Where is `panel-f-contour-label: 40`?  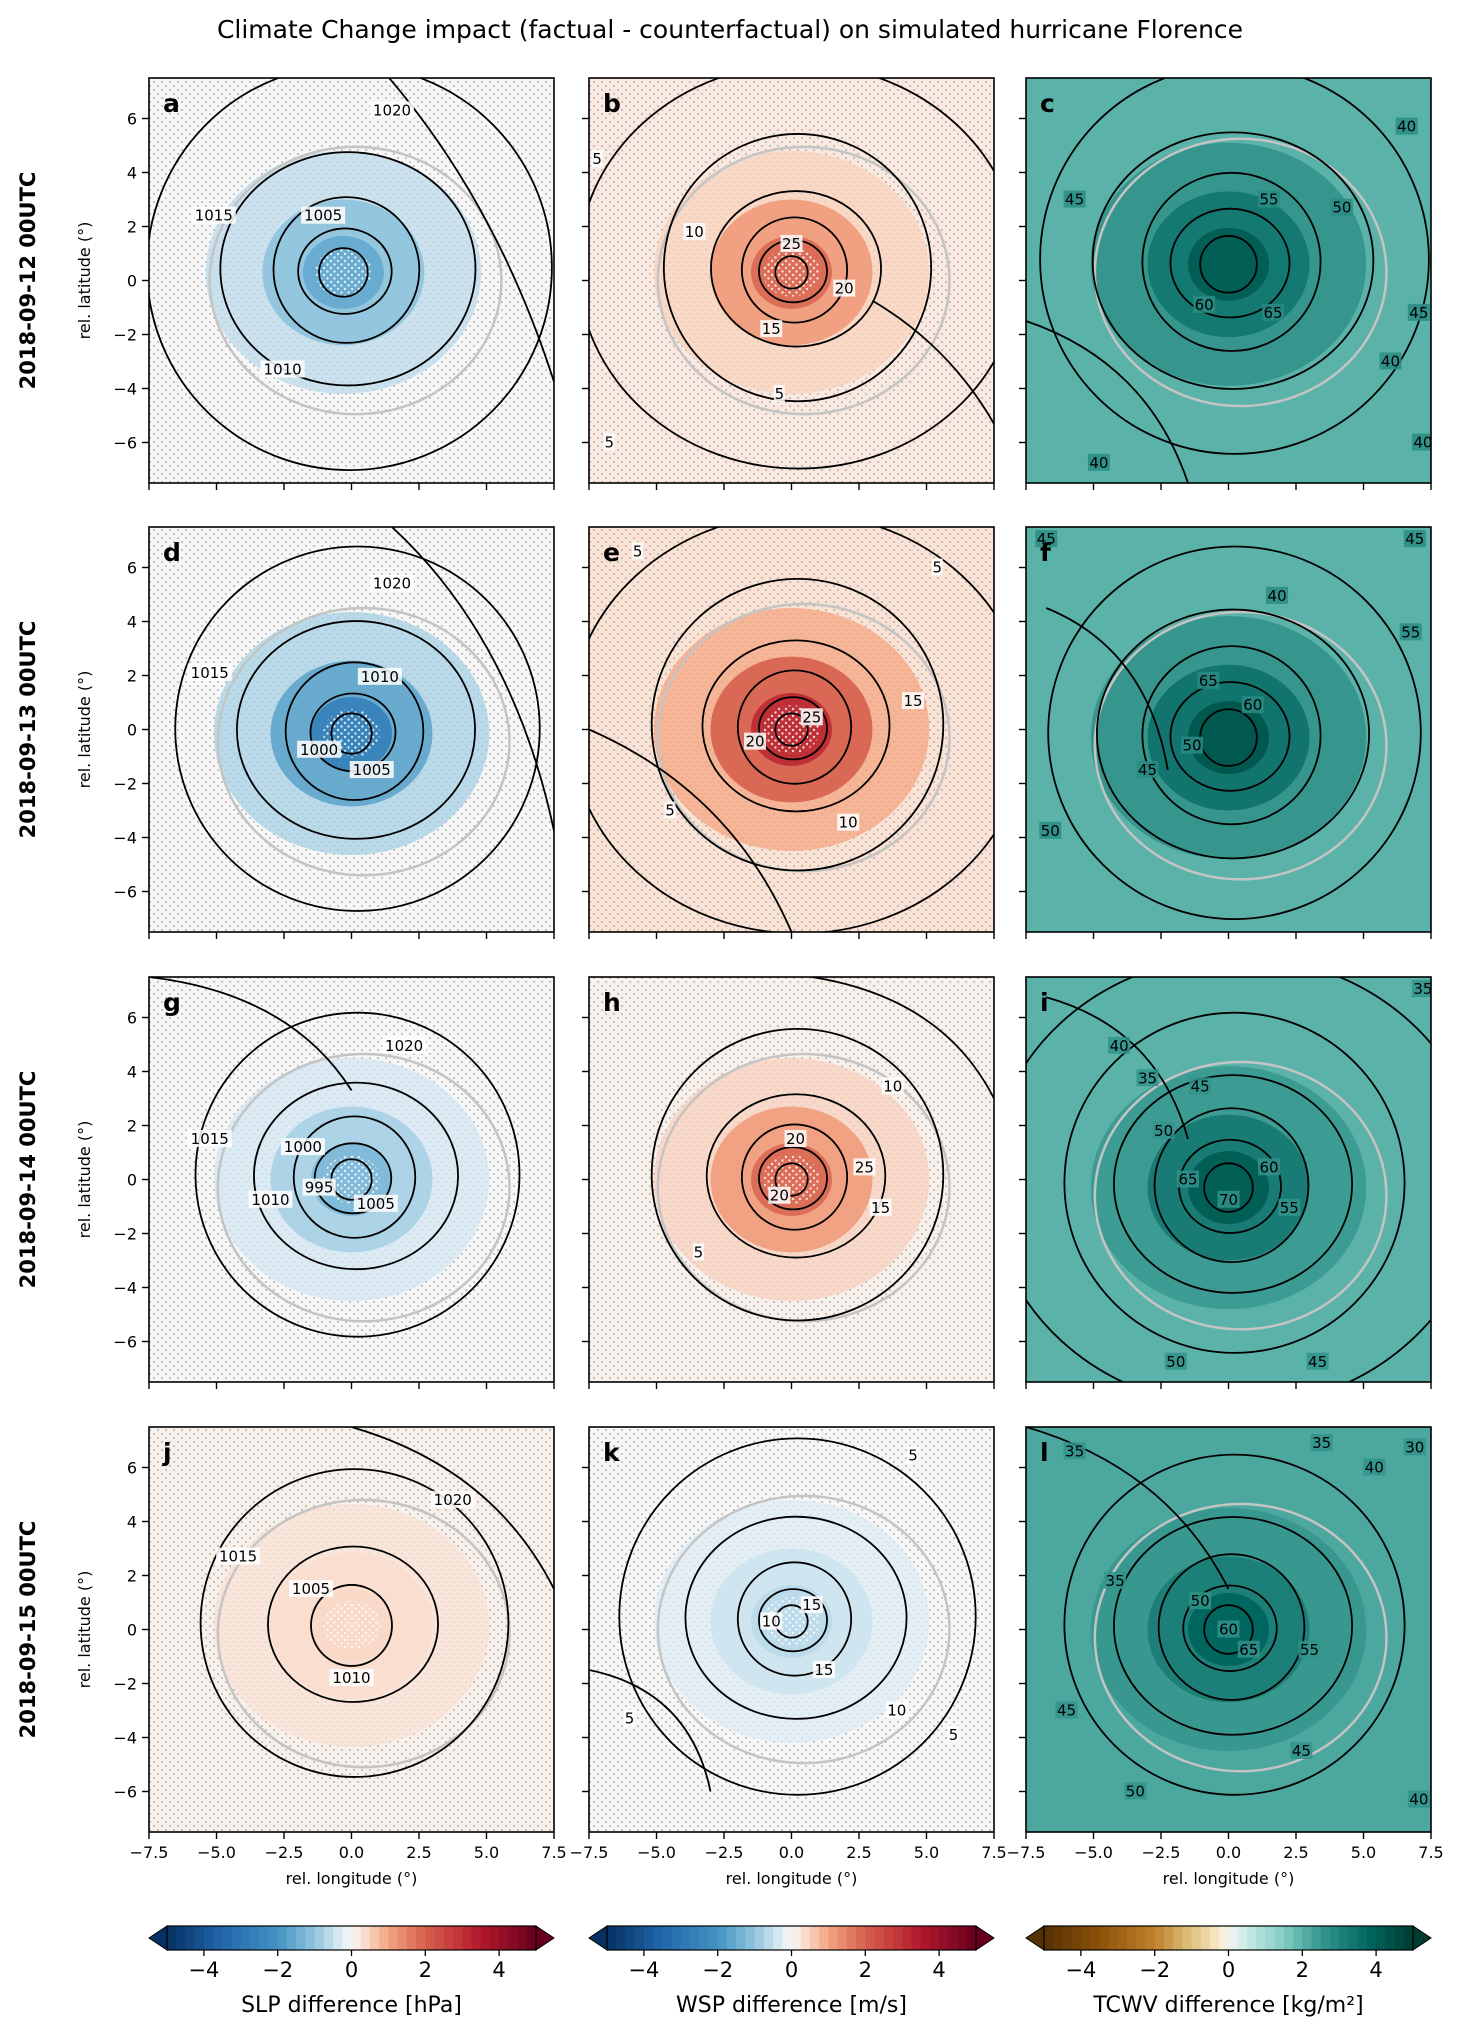
panel-f-contour-label: 40 is located at coordinates (1277, 596).